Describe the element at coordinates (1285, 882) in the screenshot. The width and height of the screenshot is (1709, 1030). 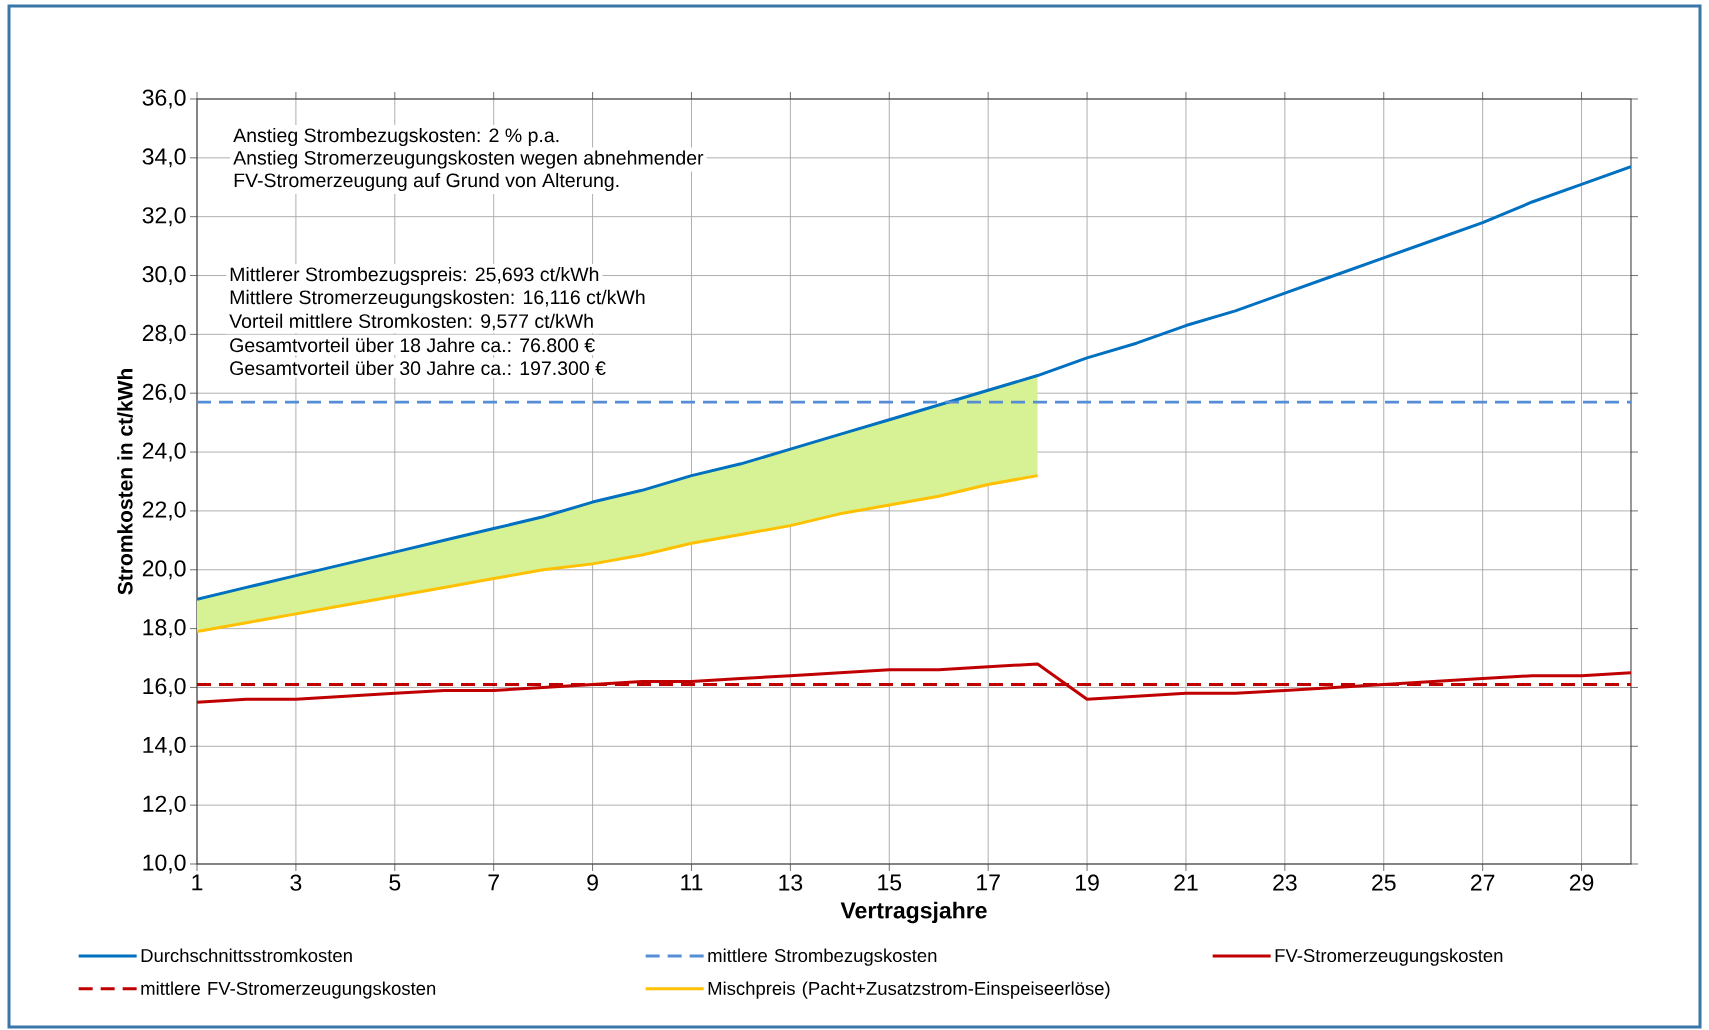
I see `x-tick-label: 23` at that location.